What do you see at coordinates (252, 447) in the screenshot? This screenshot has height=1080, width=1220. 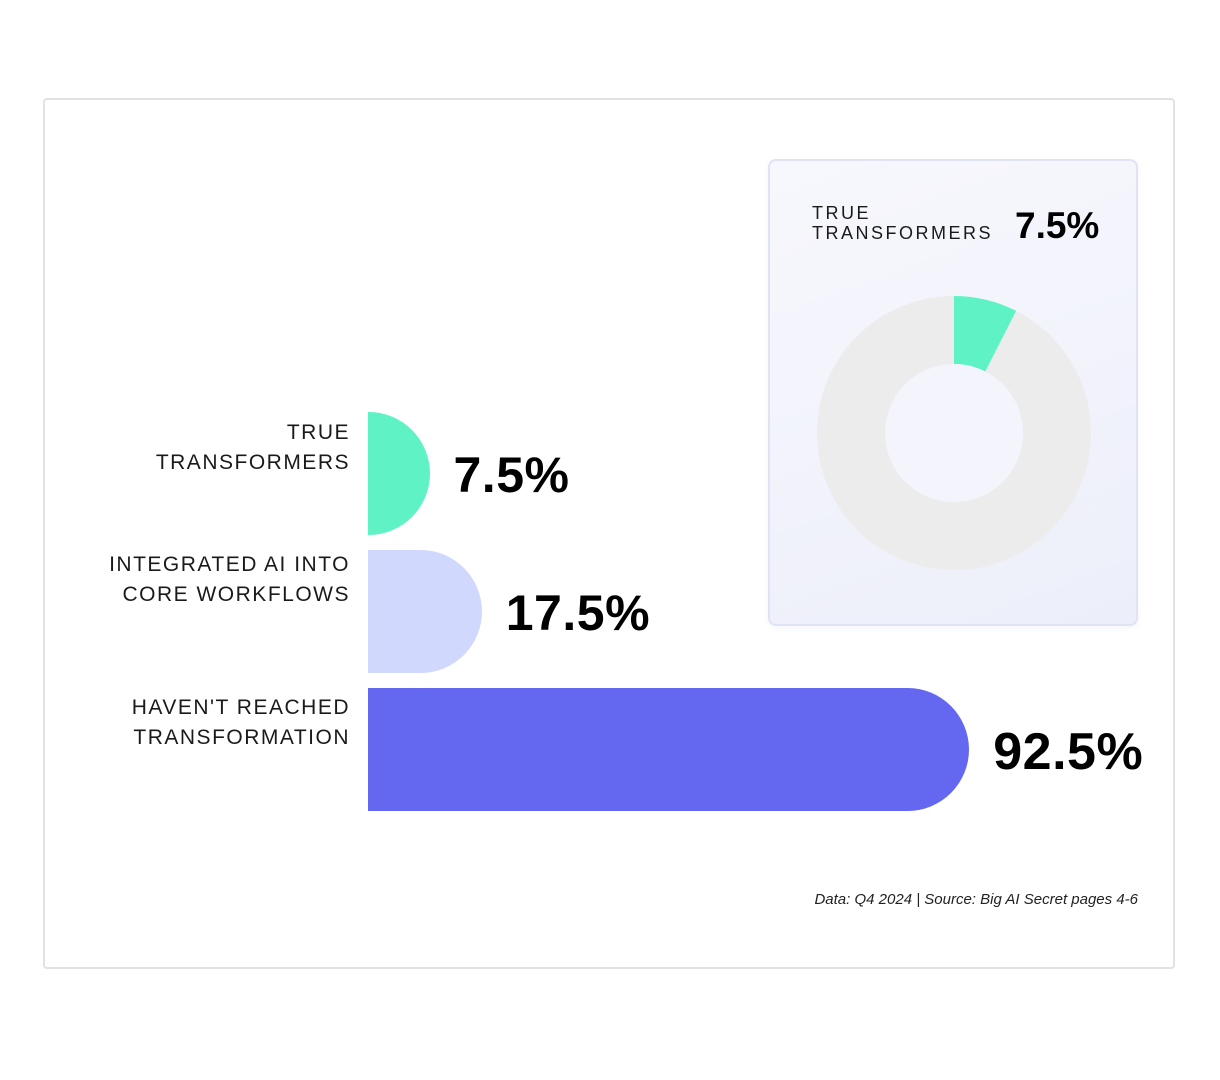 I see `tick-label-true-transformers: TRUE TRANSFORMERS` at bounding box center [252, 447].